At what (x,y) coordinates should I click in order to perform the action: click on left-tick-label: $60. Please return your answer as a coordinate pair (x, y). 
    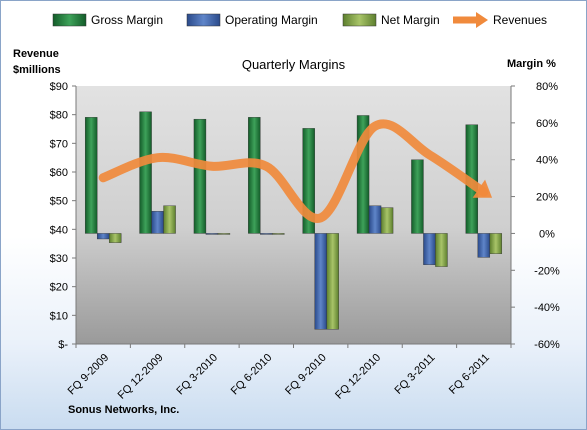
    Looking at the image, I should click on (59, 173).